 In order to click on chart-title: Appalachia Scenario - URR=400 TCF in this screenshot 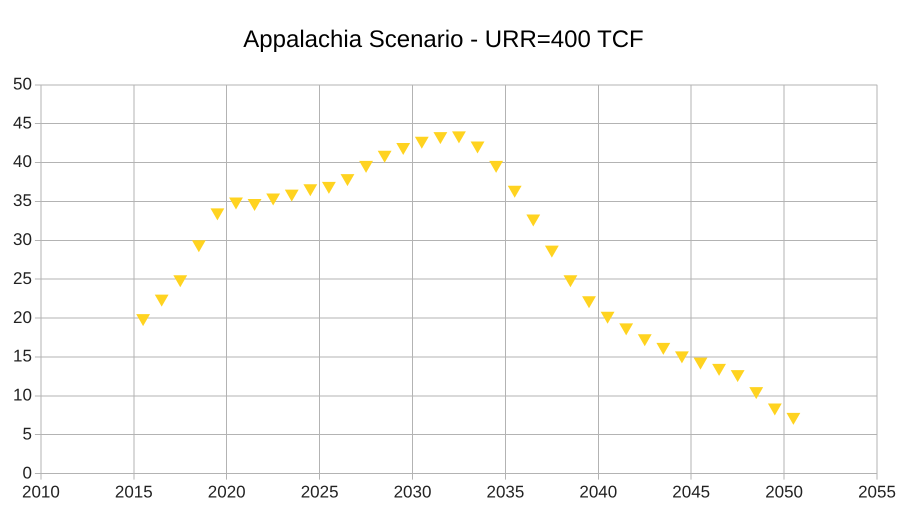, I will do `click(443, 40)`.